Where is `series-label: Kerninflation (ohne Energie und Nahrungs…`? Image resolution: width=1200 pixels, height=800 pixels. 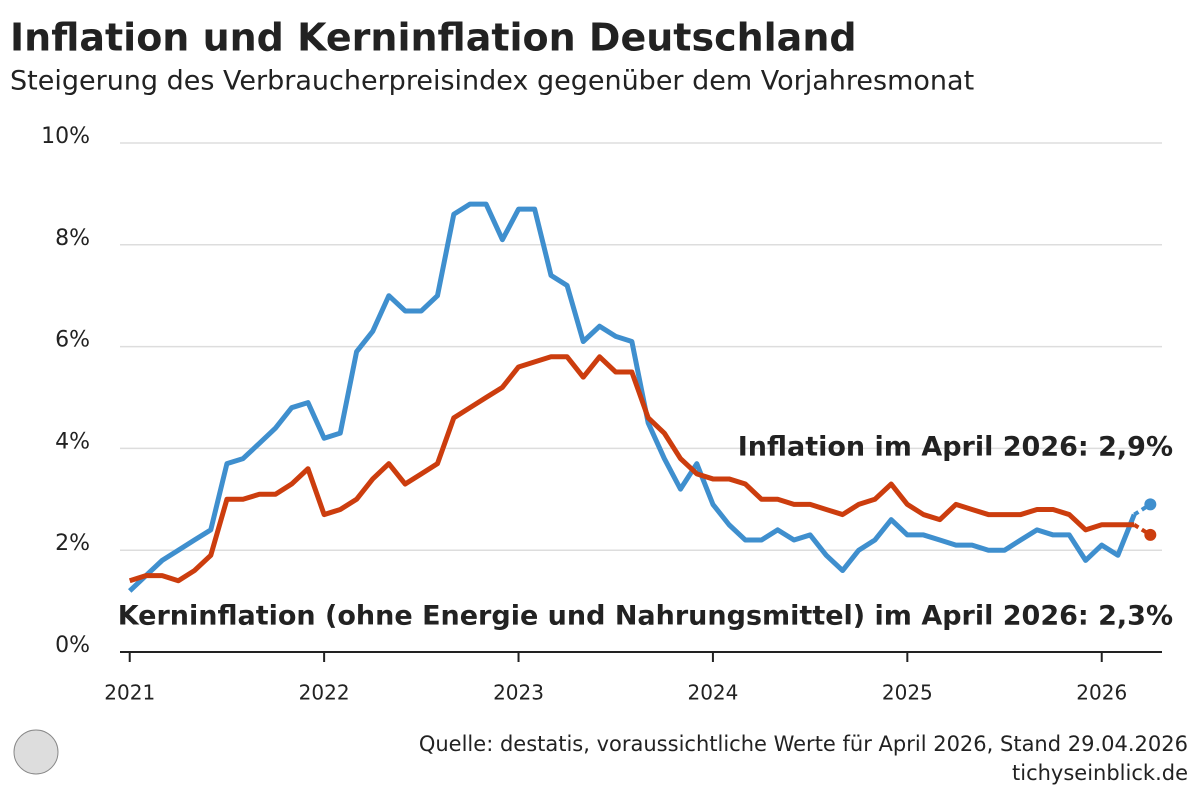
series-label: Kerninflation (ohne Energie und Nahrungs… is located at coordinates (645, 616).